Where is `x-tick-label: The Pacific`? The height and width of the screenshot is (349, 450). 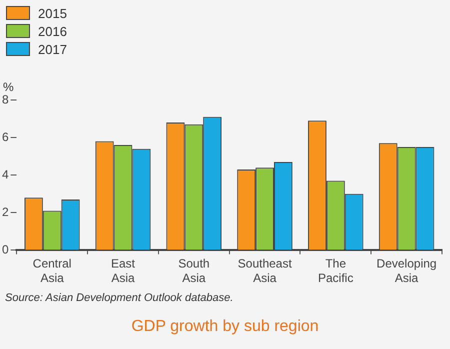 x-tick-label: The Pacific is located at coordinates (336, 271).